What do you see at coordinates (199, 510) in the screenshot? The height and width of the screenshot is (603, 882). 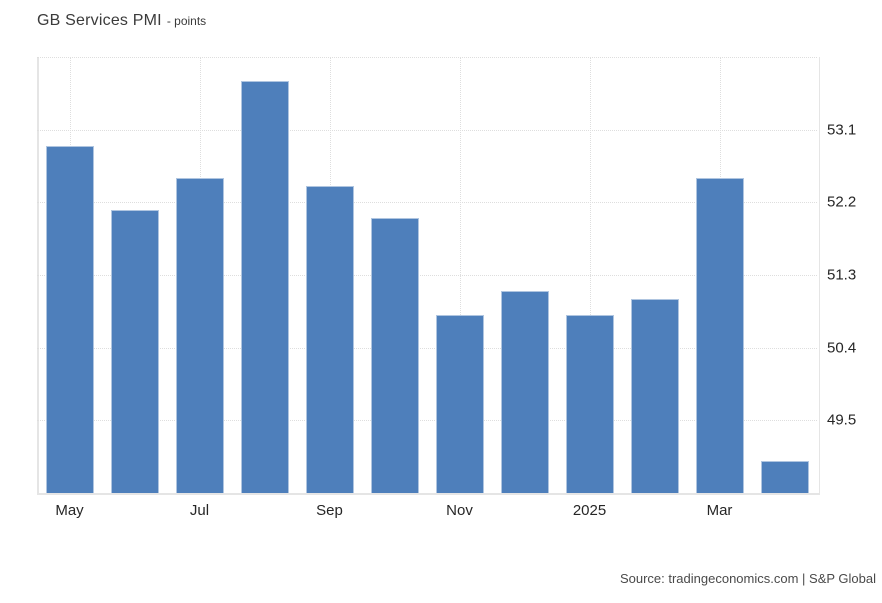 I see `x-axis-label-jul: Jul` at bounding box center [199, 510].